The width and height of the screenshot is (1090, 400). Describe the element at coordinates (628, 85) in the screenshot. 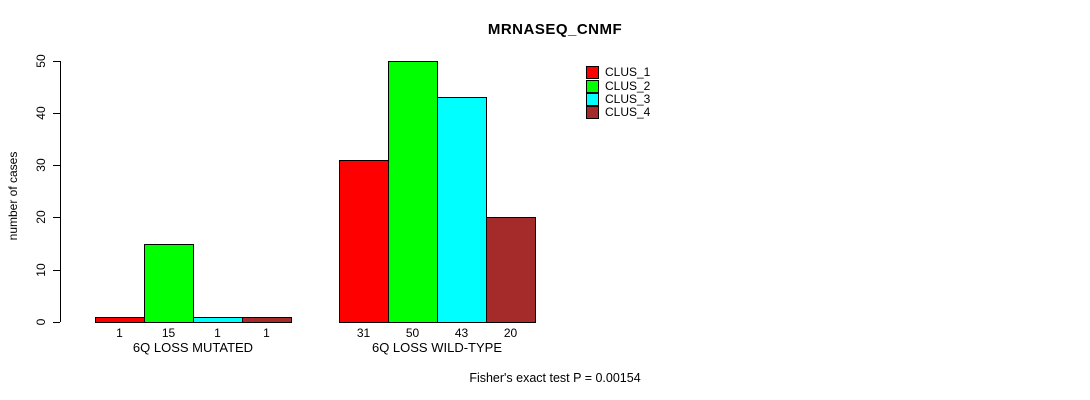

I see `legend-label: CLUS_2` at that location.